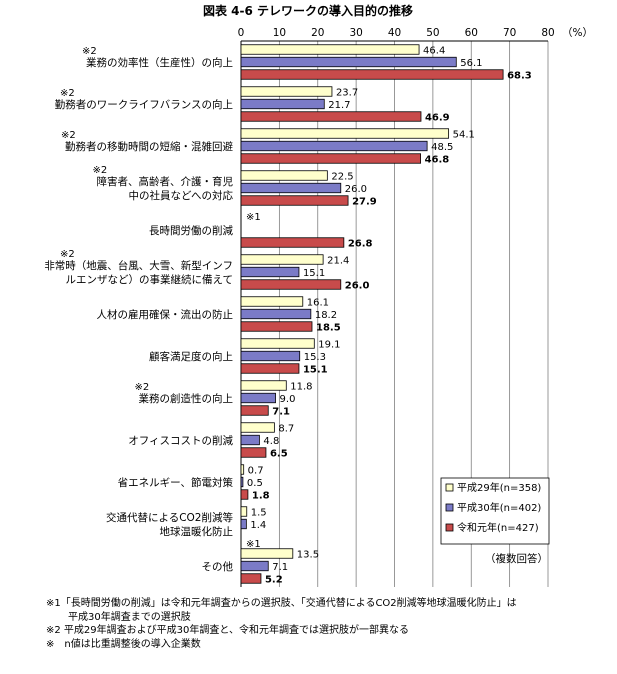  I want to click on category-label: 顧客満足度の向上, so click(191, 356).